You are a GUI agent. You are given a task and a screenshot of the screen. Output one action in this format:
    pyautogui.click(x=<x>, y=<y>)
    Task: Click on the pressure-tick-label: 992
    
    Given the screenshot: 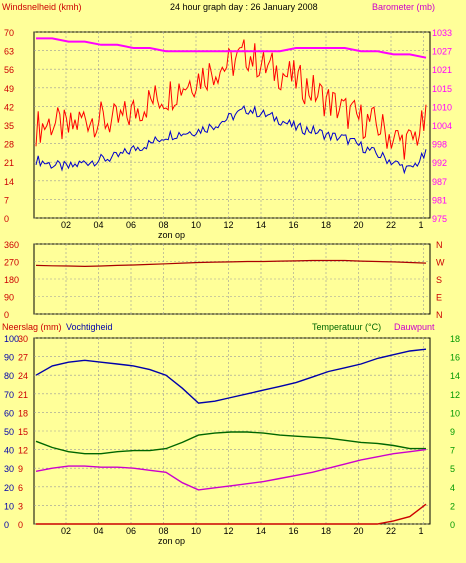 What is the action you would take?
    pyautogui.click(x=439, y=163)
    